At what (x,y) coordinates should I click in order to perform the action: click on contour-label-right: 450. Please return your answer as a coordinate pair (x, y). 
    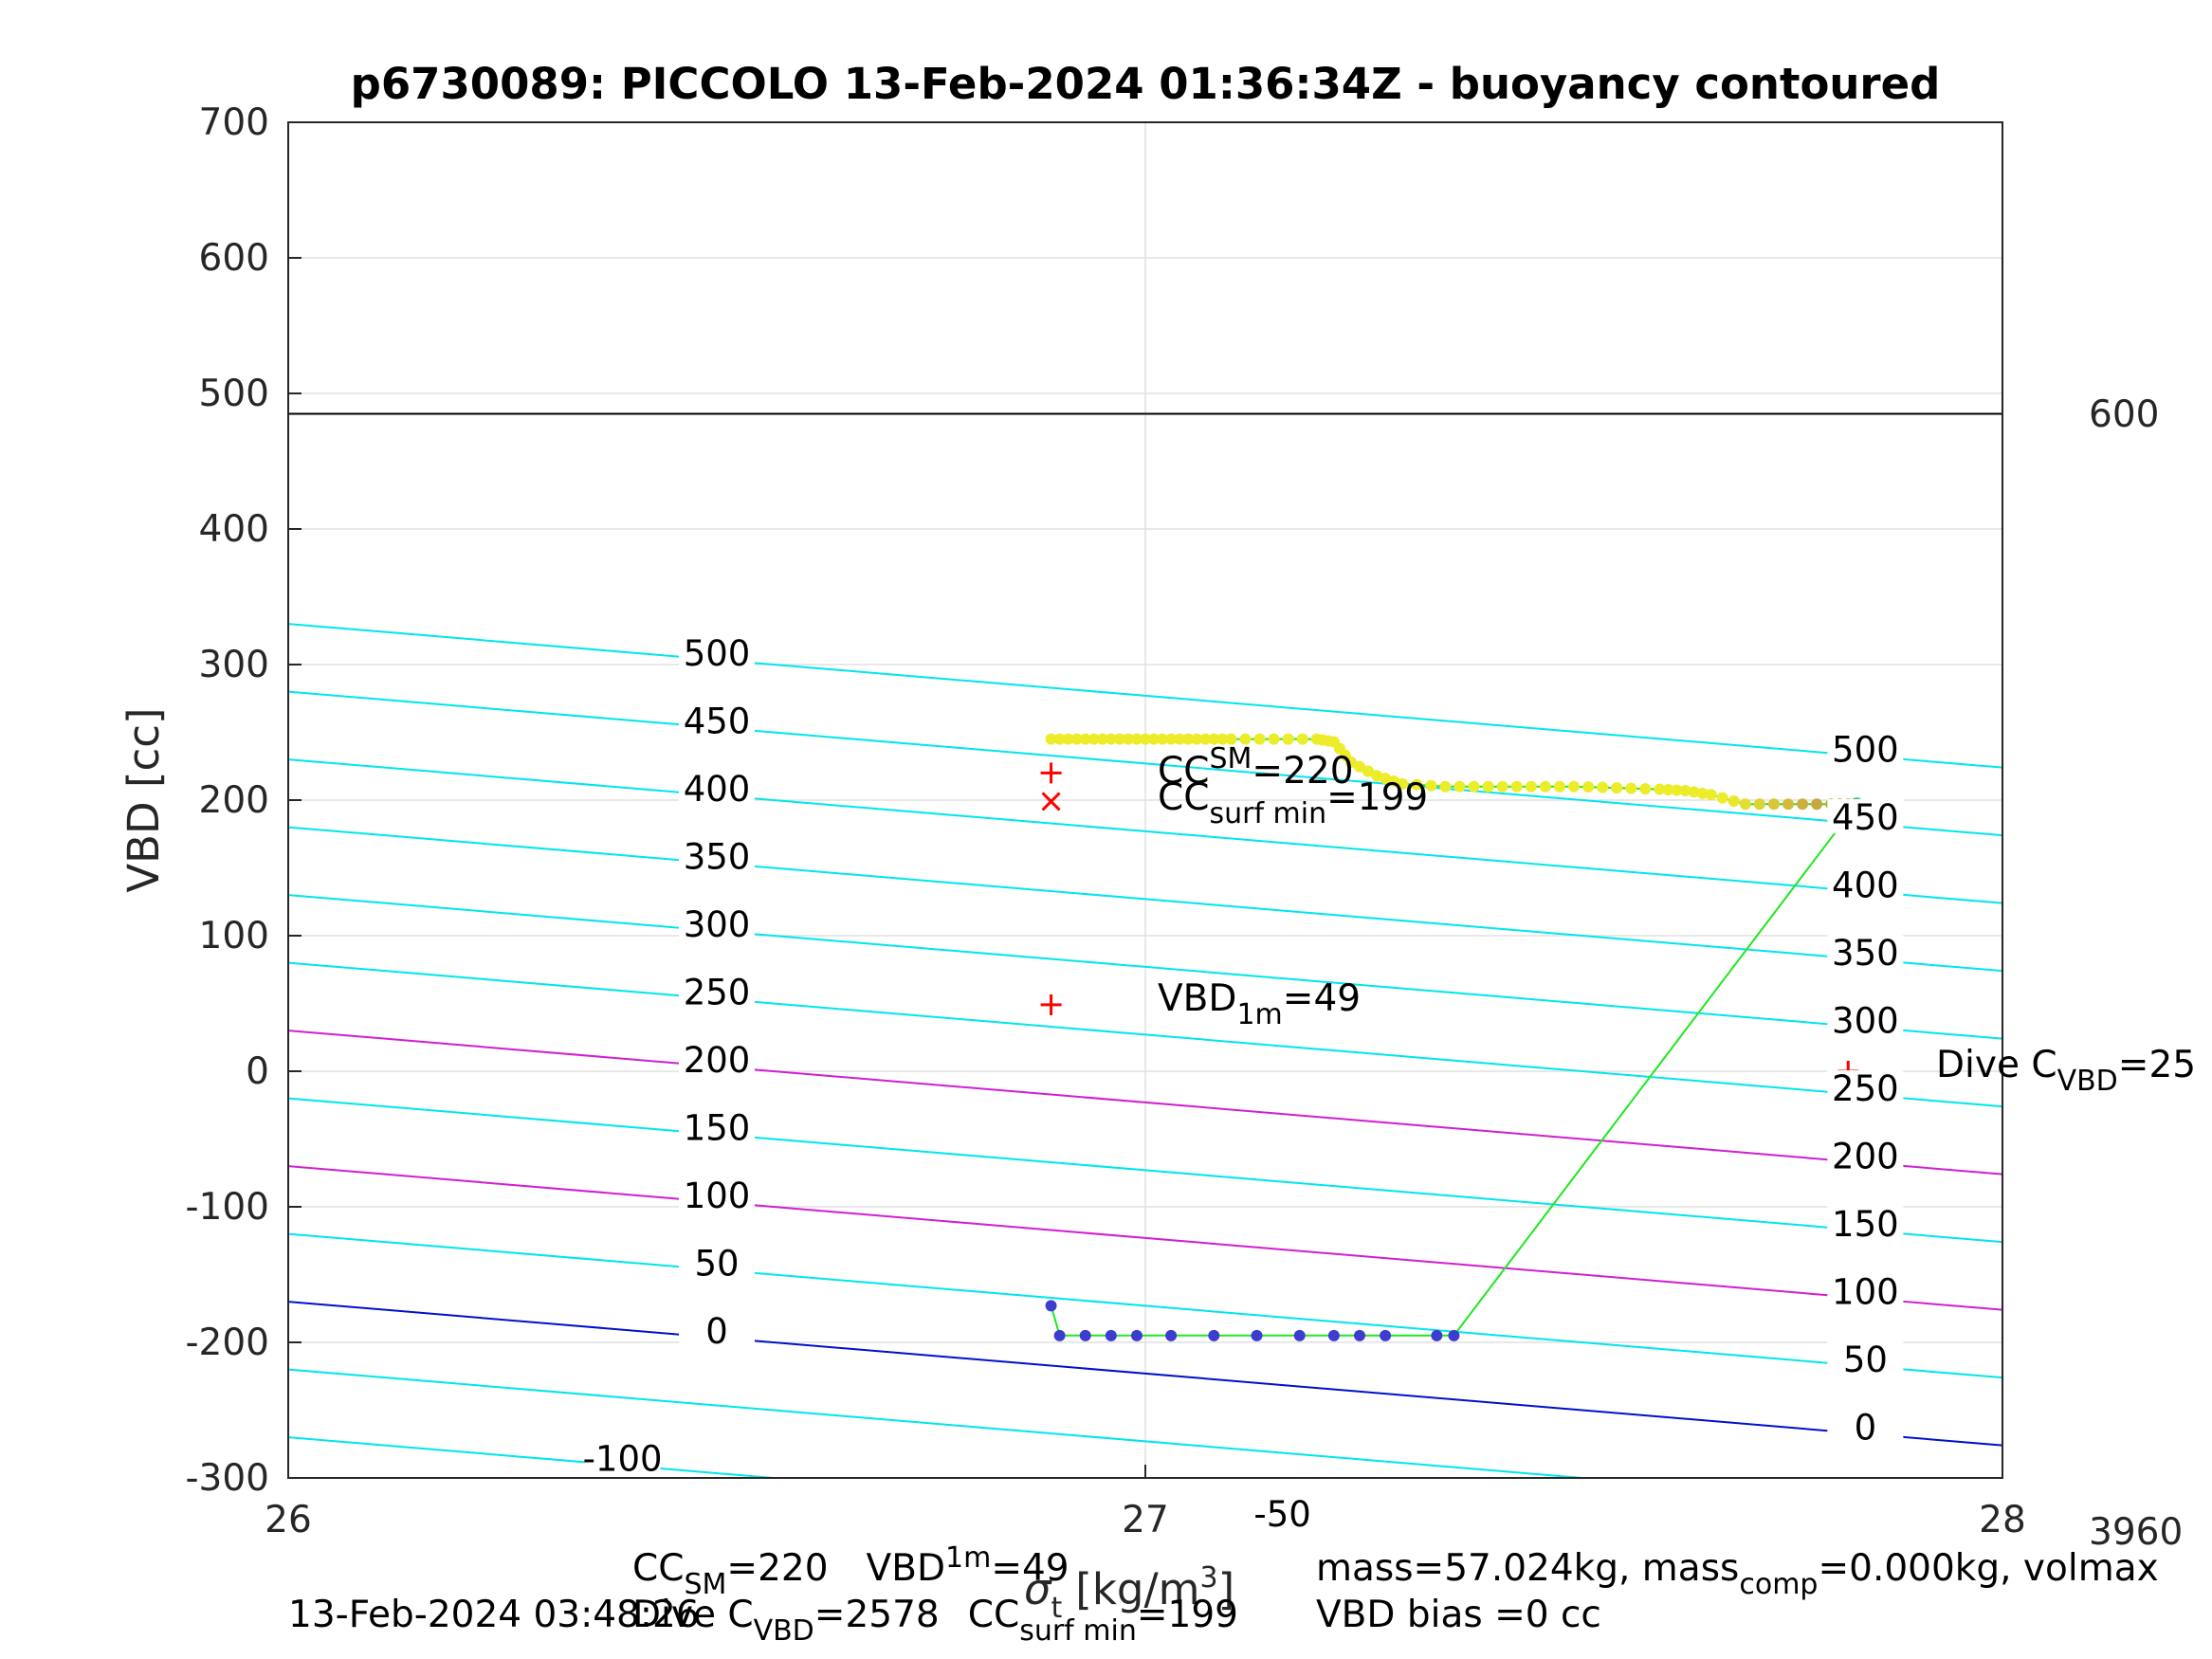
    Looking at the image, I should click on (1865, 817).